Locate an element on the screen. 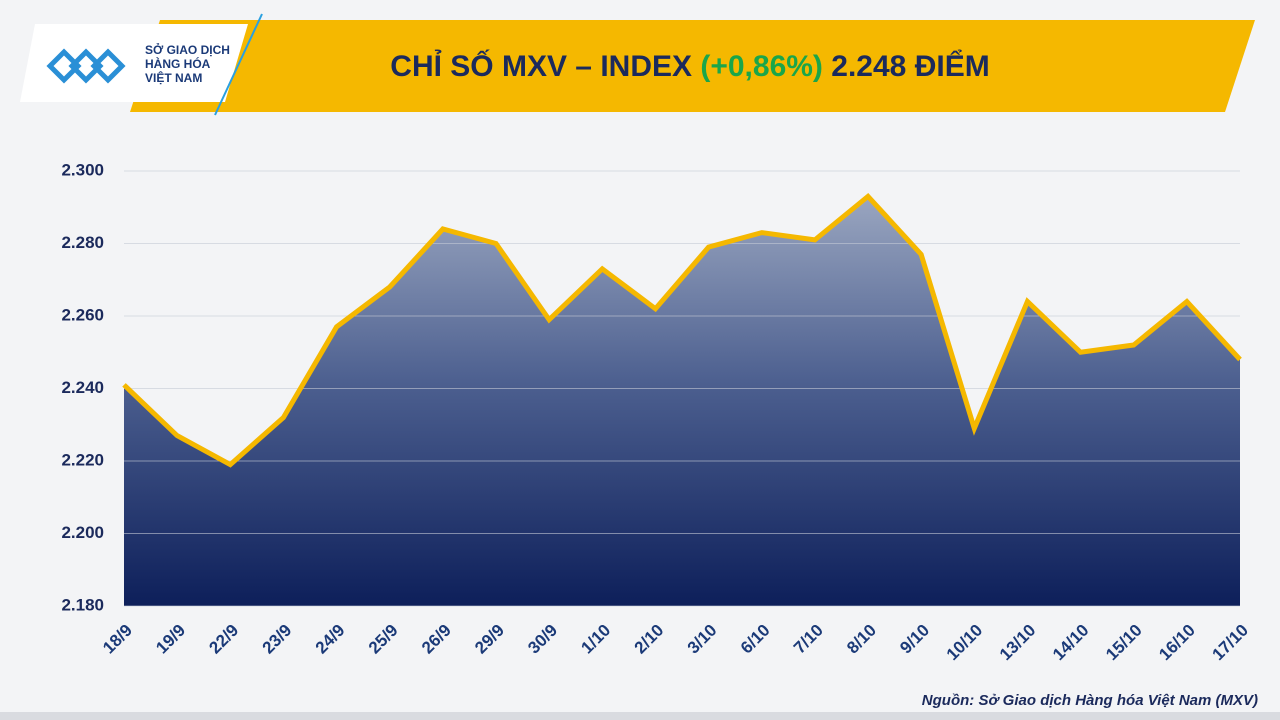  logo-accent is located at coordinates (238, 64).